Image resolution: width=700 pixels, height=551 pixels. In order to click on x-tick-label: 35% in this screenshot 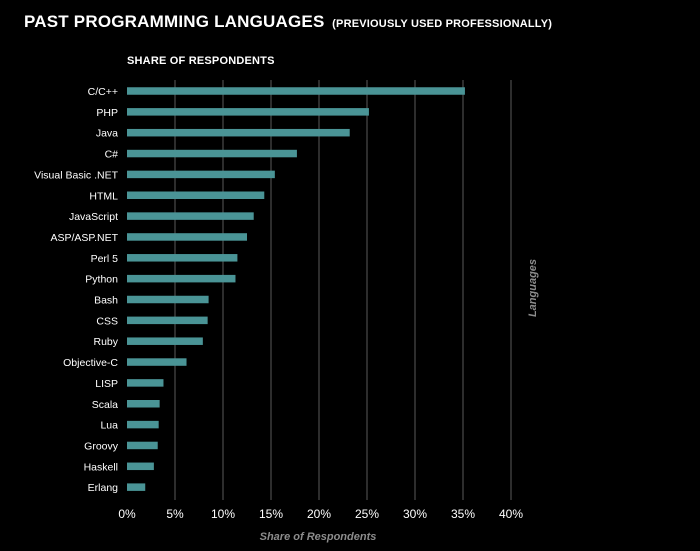, I will do `click(463, 514)`.